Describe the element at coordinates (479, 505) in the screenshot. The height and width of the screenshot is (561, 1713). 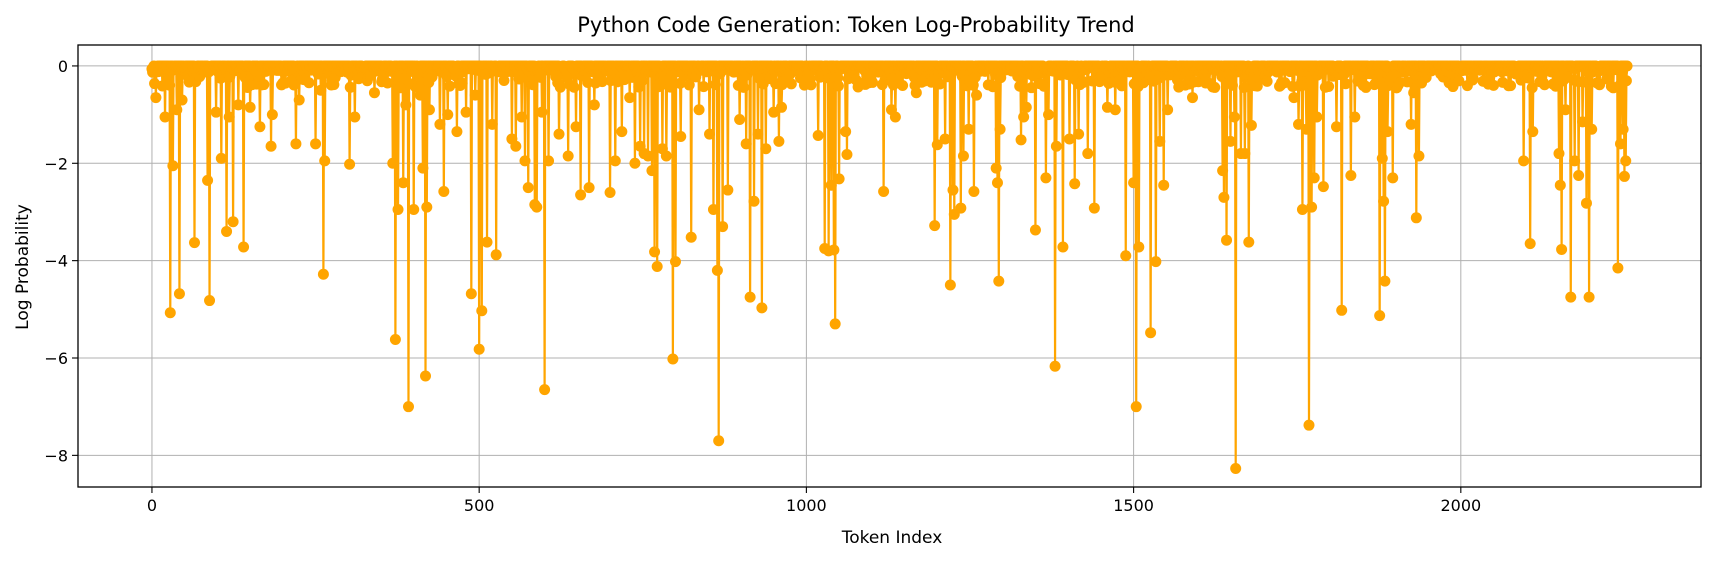
I see `x-tick-label: 500` at that location.